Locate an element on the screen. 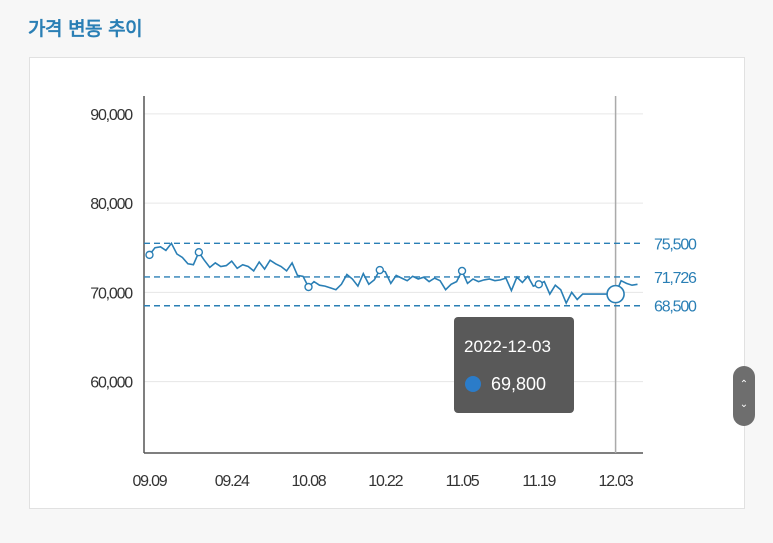 The image size is (773, 543). y-tick-label: 80,000 is located at coordinates (111, 204).